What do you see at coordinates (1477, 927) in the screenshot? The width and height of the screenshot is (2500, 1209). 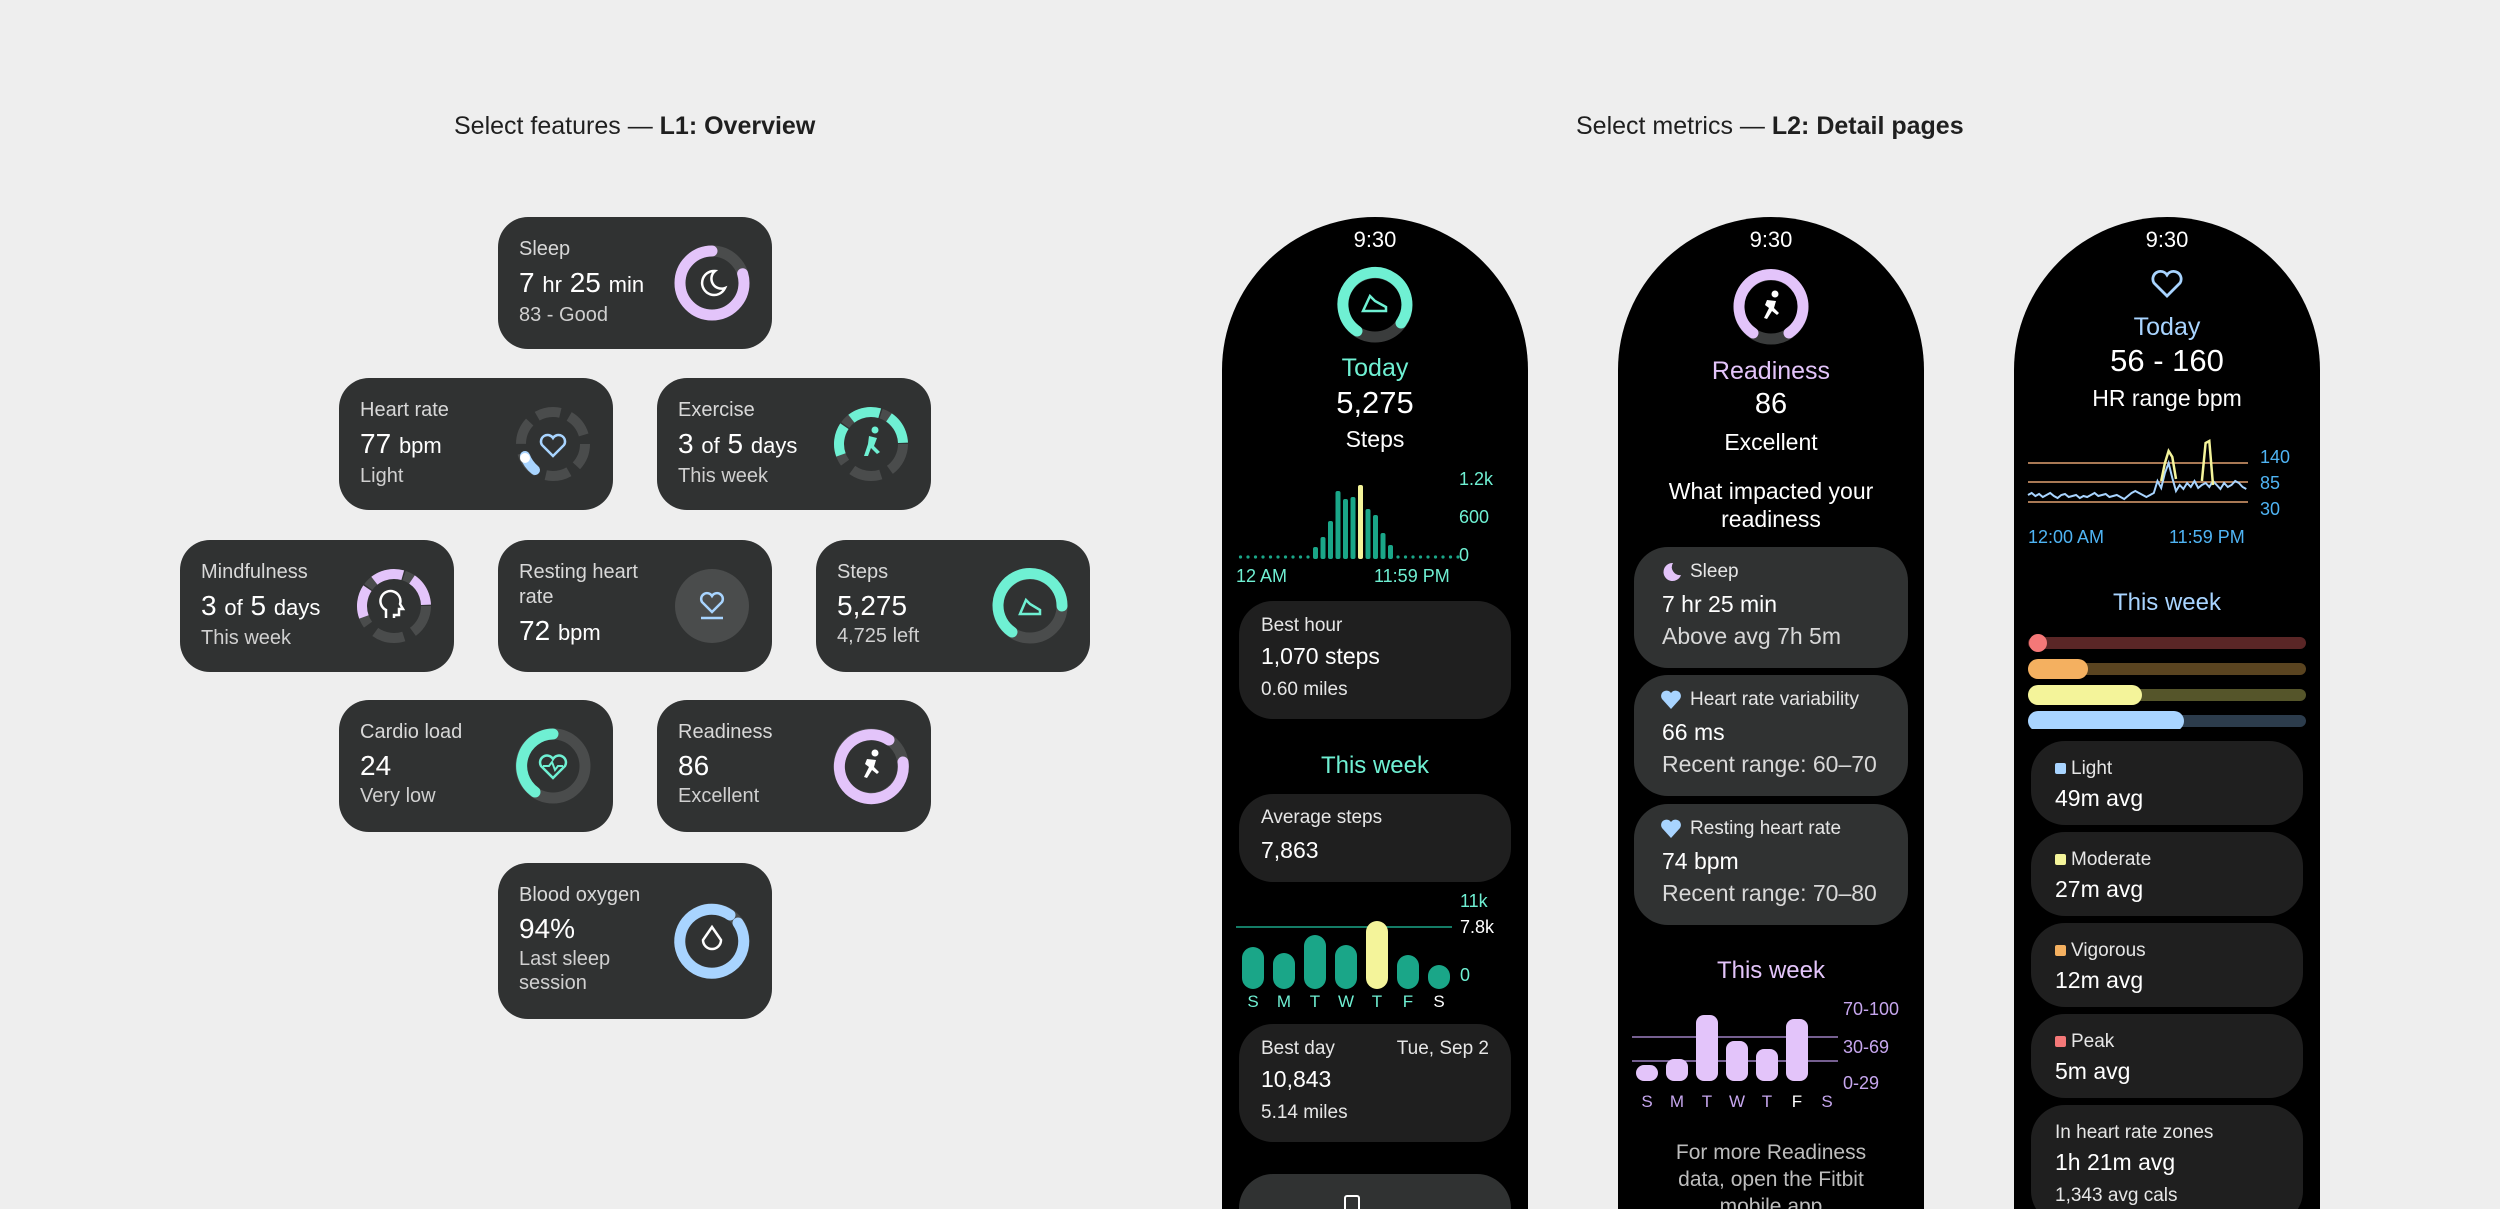 I see `y-label: 7.8k` at bounding box center [1477, 927].